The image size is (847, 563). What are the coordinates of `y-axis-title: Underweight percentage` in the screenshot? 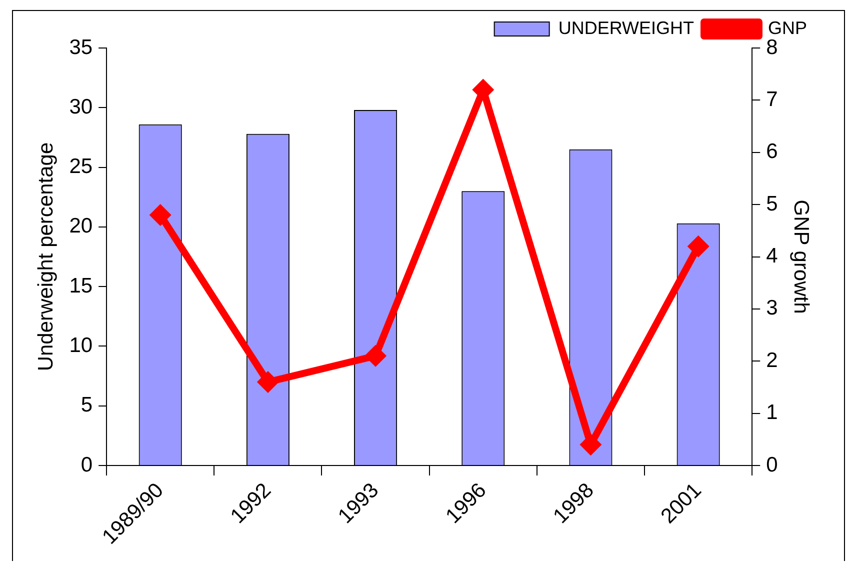 It's located at (46, 257).